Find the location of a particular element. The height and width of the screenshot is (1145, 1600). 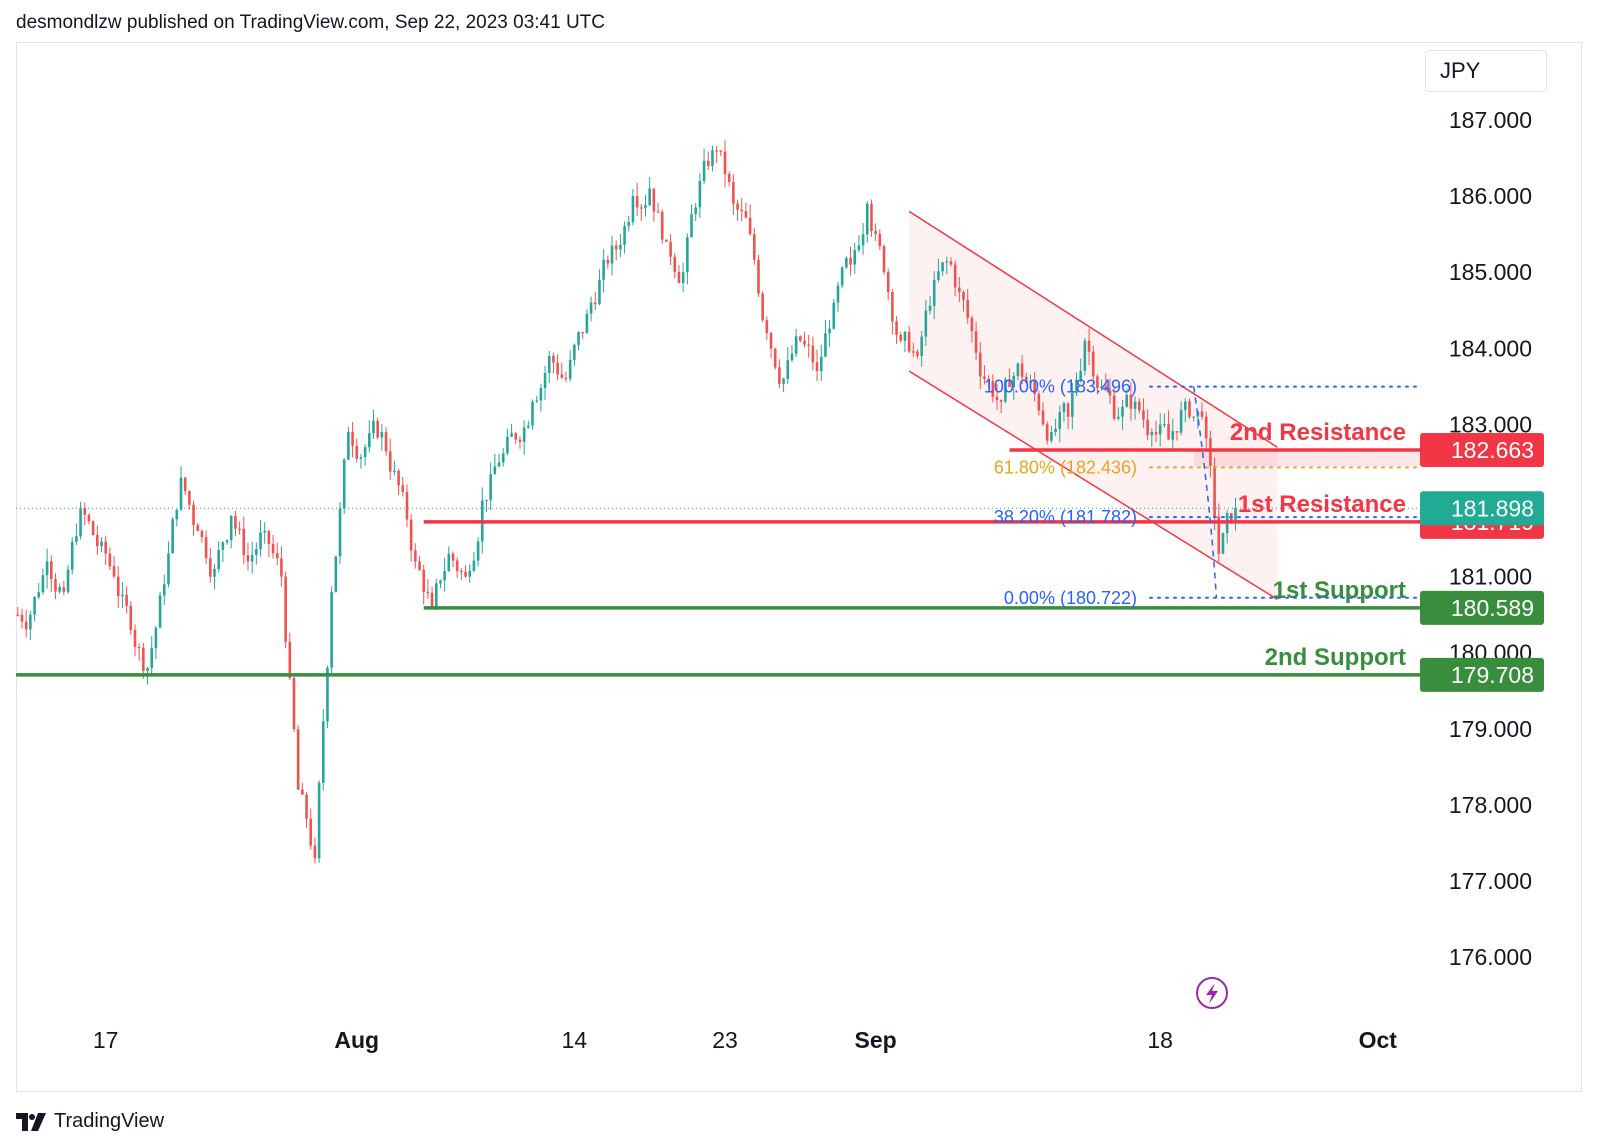

y-tick-label: 184.000 is located at coordinates (1490, 348).